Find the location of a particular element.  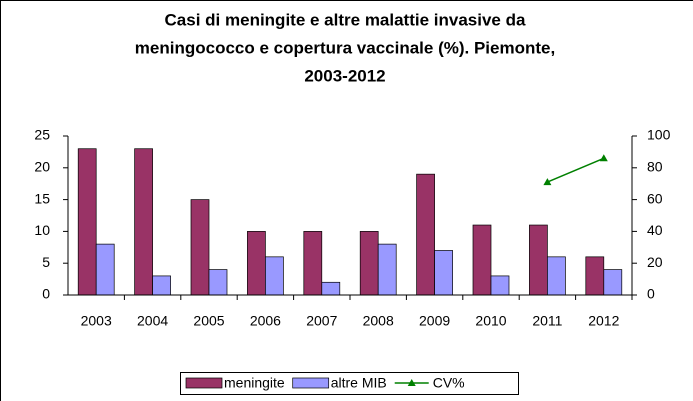

x-tick-label: 2010 is located at coordinates (490, 321).